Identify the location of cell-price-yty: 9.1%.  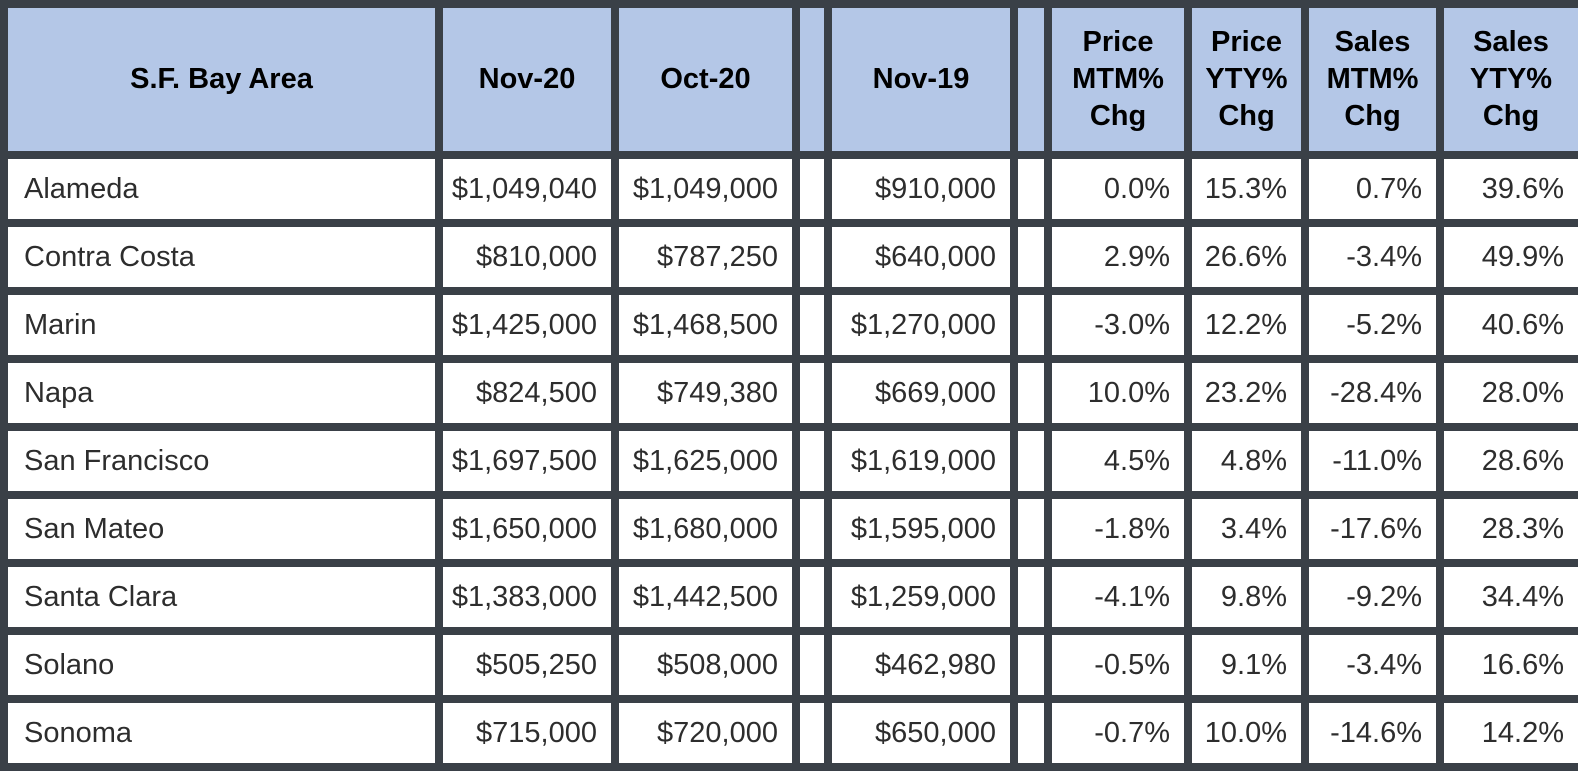
(1246, 665).